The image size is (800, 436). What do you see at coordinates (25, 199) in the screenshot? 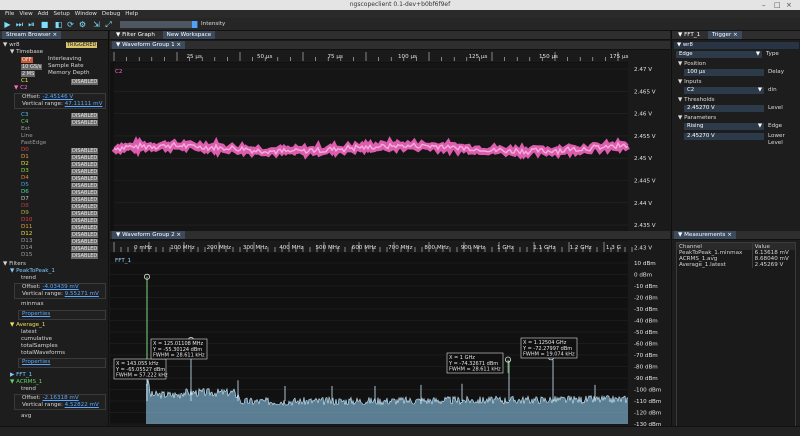
I see `channel-d7: D7` at bounding box center [25, 199].